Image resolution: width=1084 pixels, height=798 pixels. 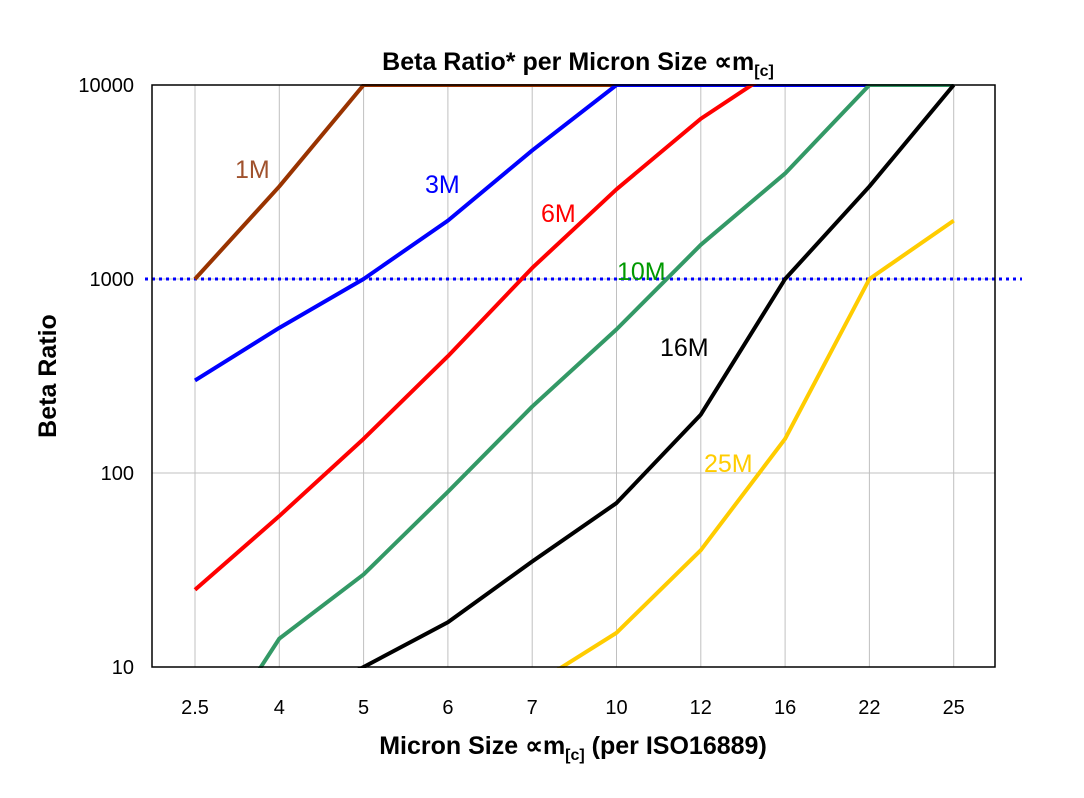 What do you see at coordinates (112, 280) in the screenshot?
I see `y-tick-label: 1000` at bounding box center [112, 280].